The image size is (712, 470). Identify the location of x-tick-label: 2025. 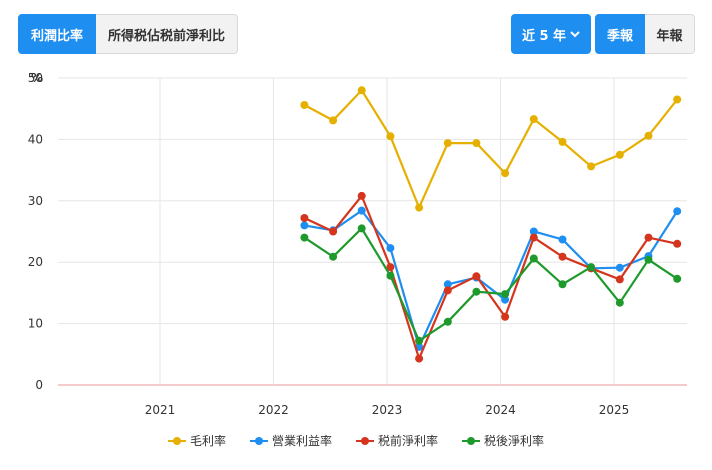
(614, 410).